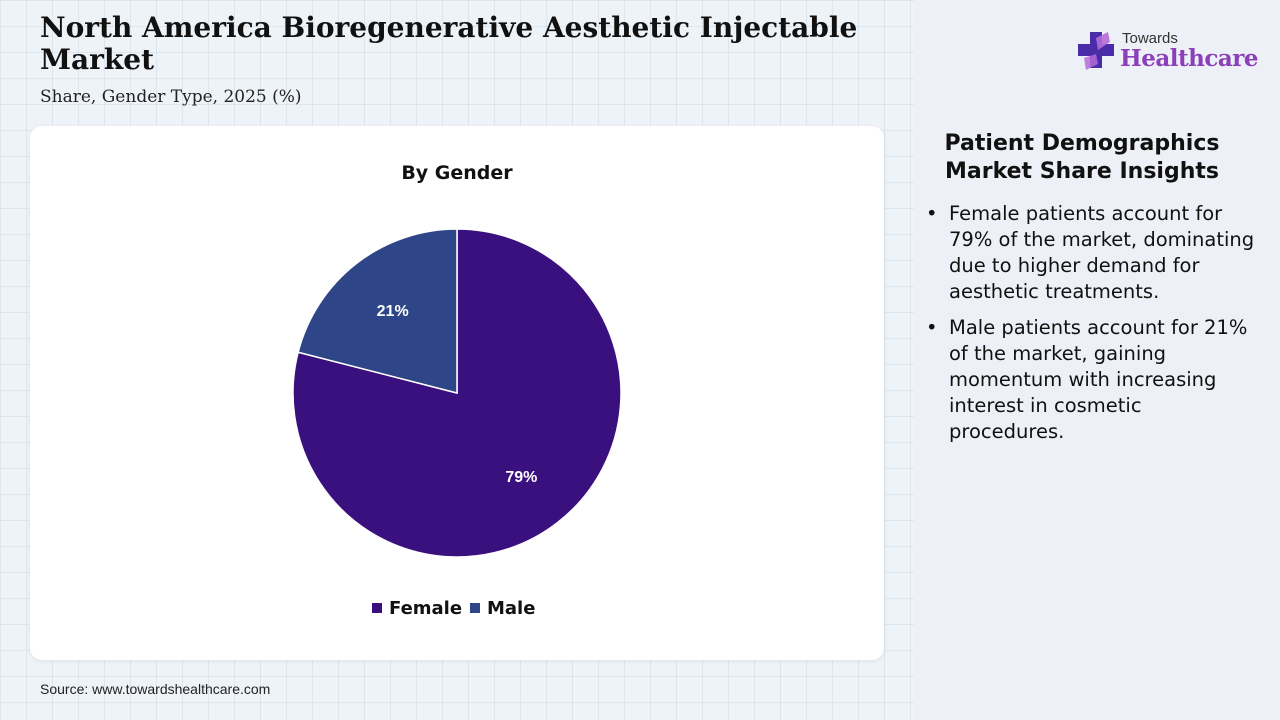 The height and width of the screenshot is (720, 1280). I want to click on pie-slices, so click(457, 393).